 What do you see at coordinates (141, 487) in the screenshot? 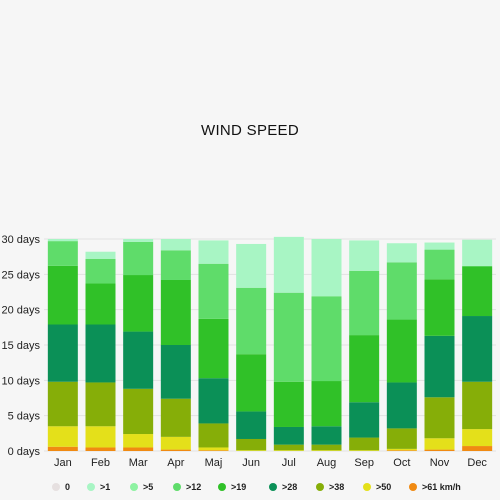
I see `legend-item: >5` at bounding box center [141, 487].